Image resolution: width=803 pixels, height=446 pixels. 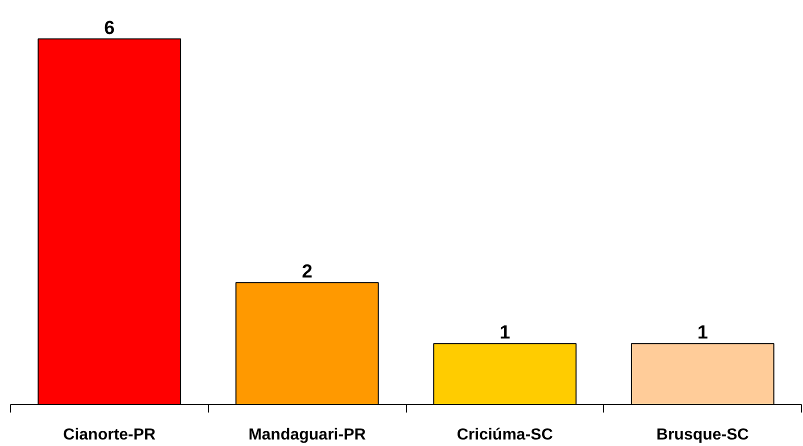 I want to click on x-tick-label: Cianorte-PR, so click(x=109, y=435).